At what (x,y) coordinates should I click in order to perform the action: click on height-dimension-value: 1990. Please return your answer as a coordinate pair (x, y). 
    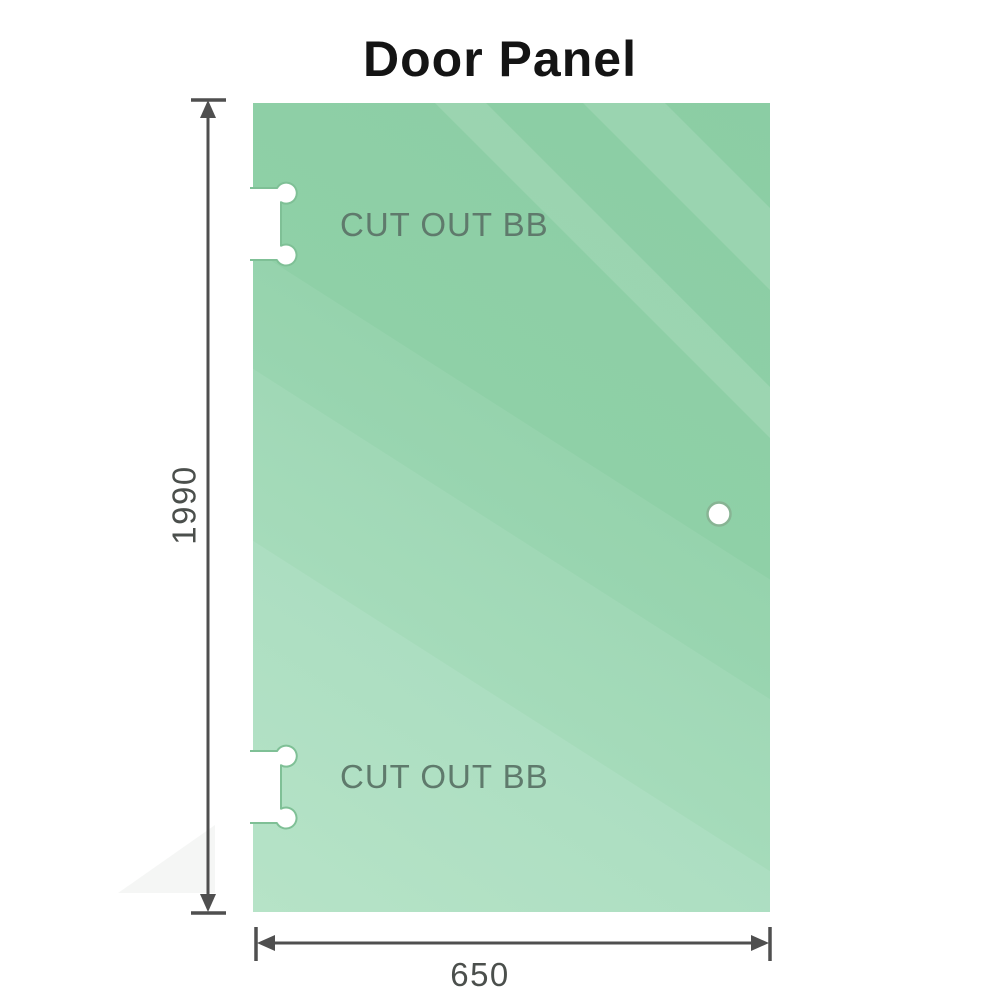
    Looking at the image, I should click on (184, 504).